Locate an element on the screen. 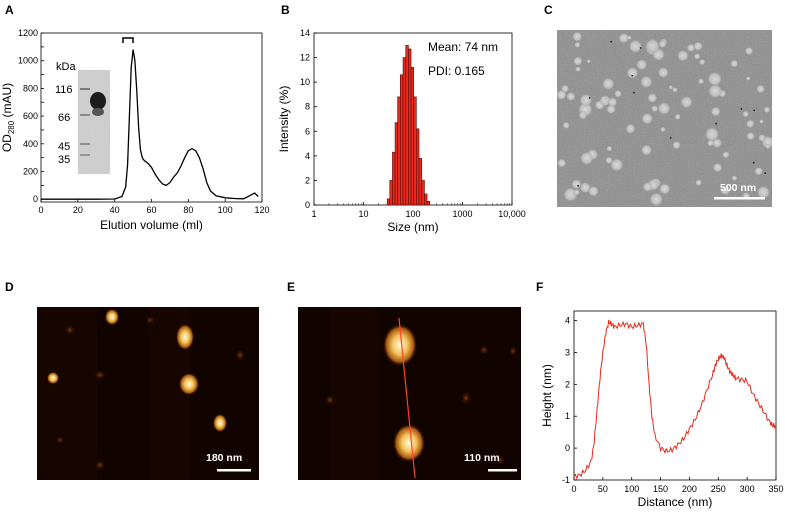 The height and width of the screenshot is (517, 785). x-axis-label: Size (nm) is located at coordinates (412, 227).